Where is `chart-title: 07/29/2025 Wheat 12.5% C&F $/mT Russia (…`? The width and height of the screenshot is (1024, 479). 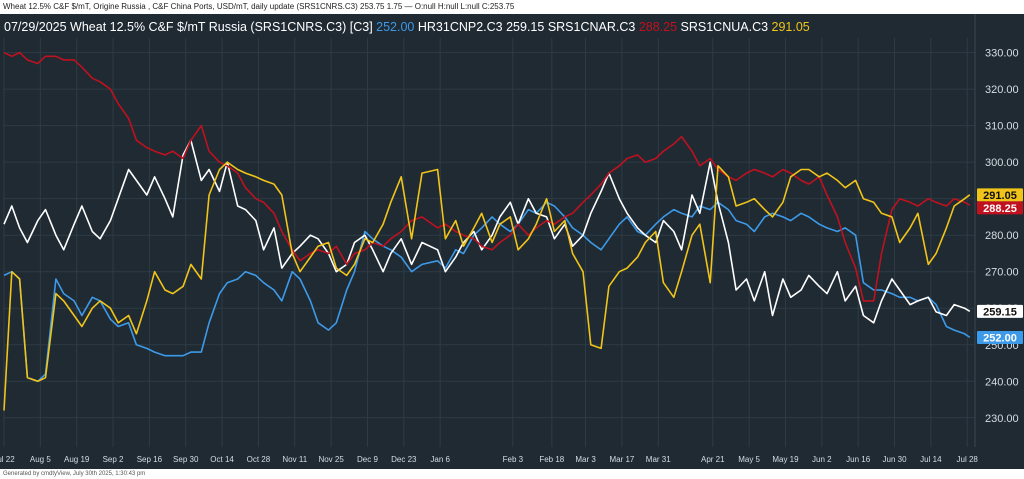
chart-title: 07/29/2025 Wheat 12.5% C&F $/mT Russia (… is located at coordinates (407, 27).